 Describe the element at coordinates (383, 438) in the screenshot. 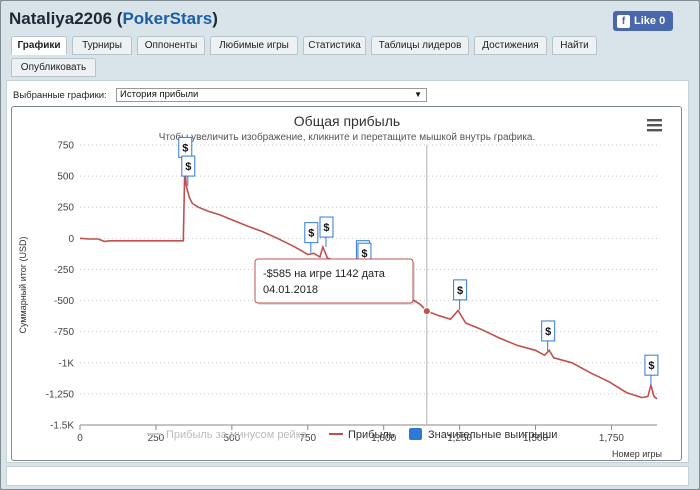

I see `x-tick-label: 1,000` at that location.